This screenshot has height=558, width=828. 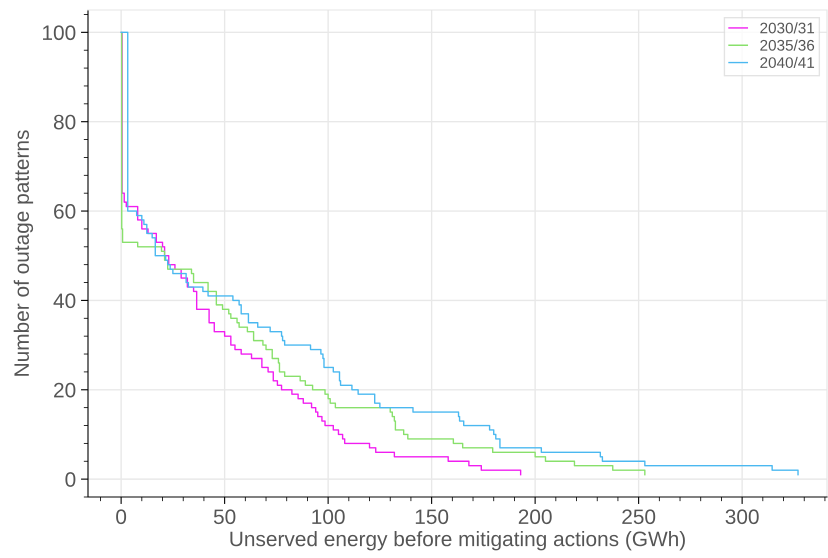 I want to click on x-tick-label: 250, so click(x=639, y=516).